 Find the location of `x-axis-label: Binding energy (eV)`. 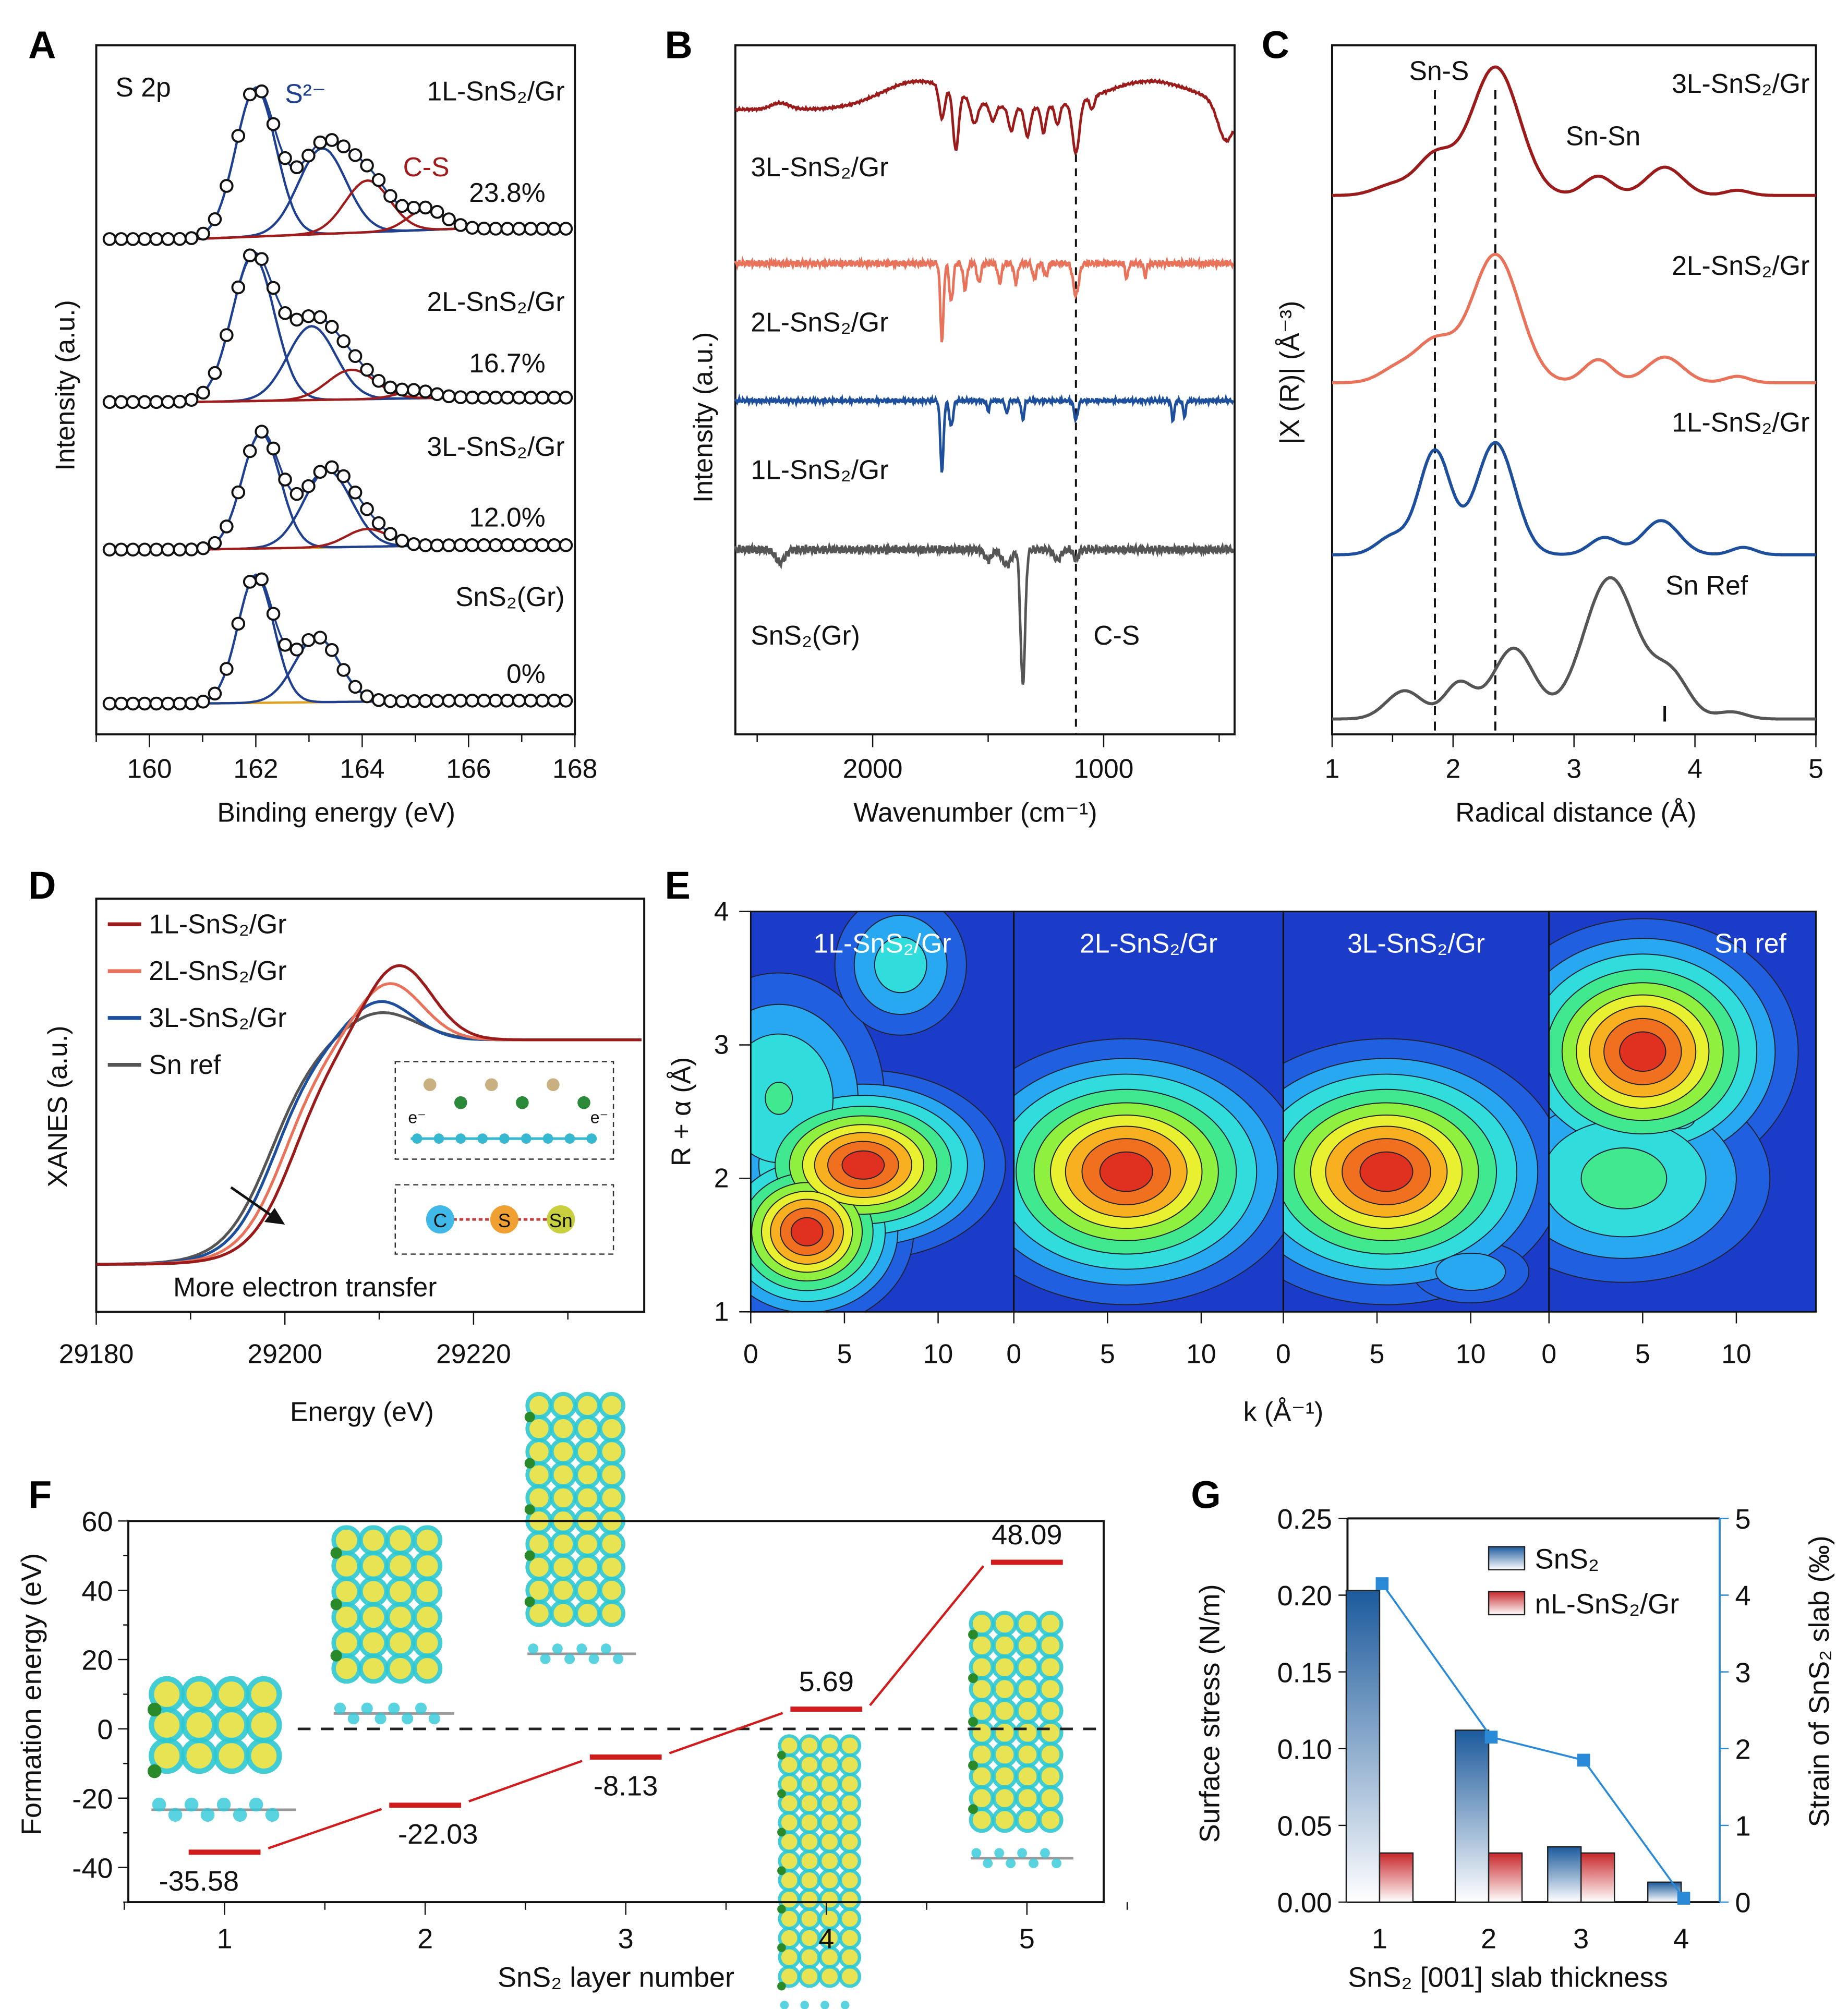

x-axis-label: Binding energy (eV) is located at coordinates (336, 812).